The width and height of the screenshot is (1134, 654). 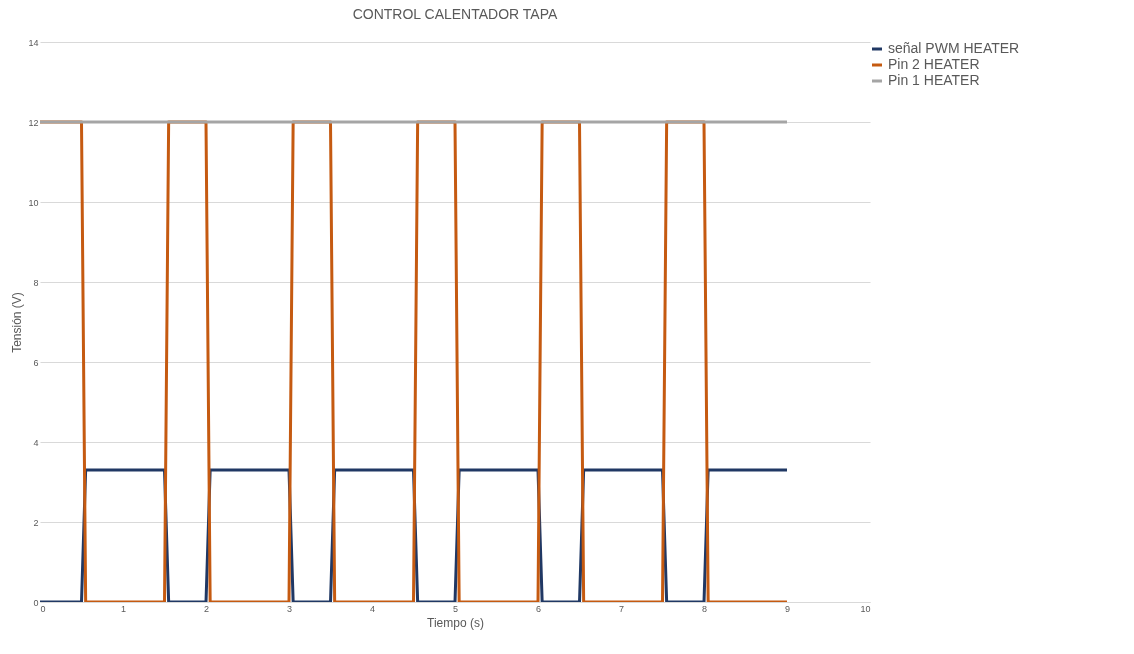 I want to click on y-tick-label: 10, so click(x=33, y=202).